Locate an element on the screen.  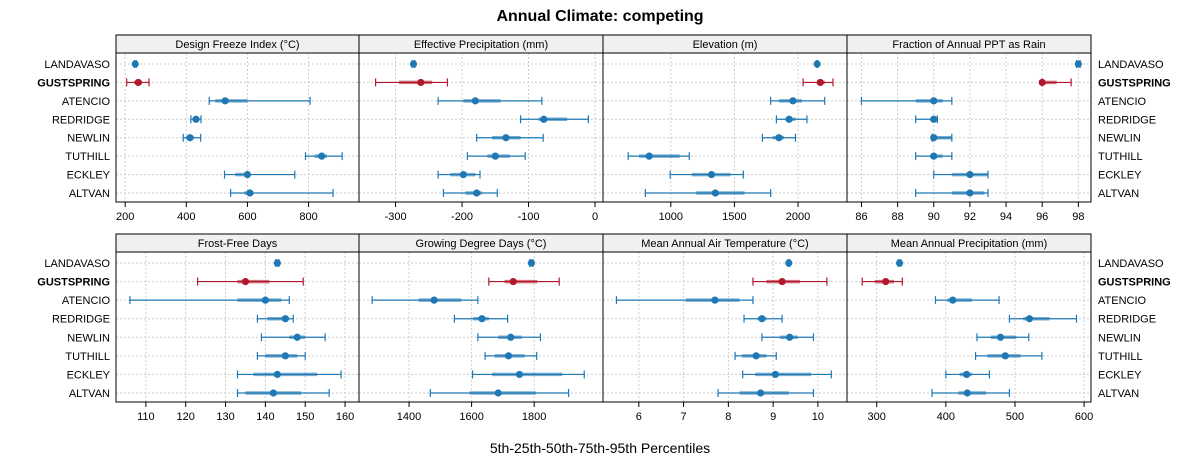
x-tick-label: 600 is located at coordinates (1084, 417).